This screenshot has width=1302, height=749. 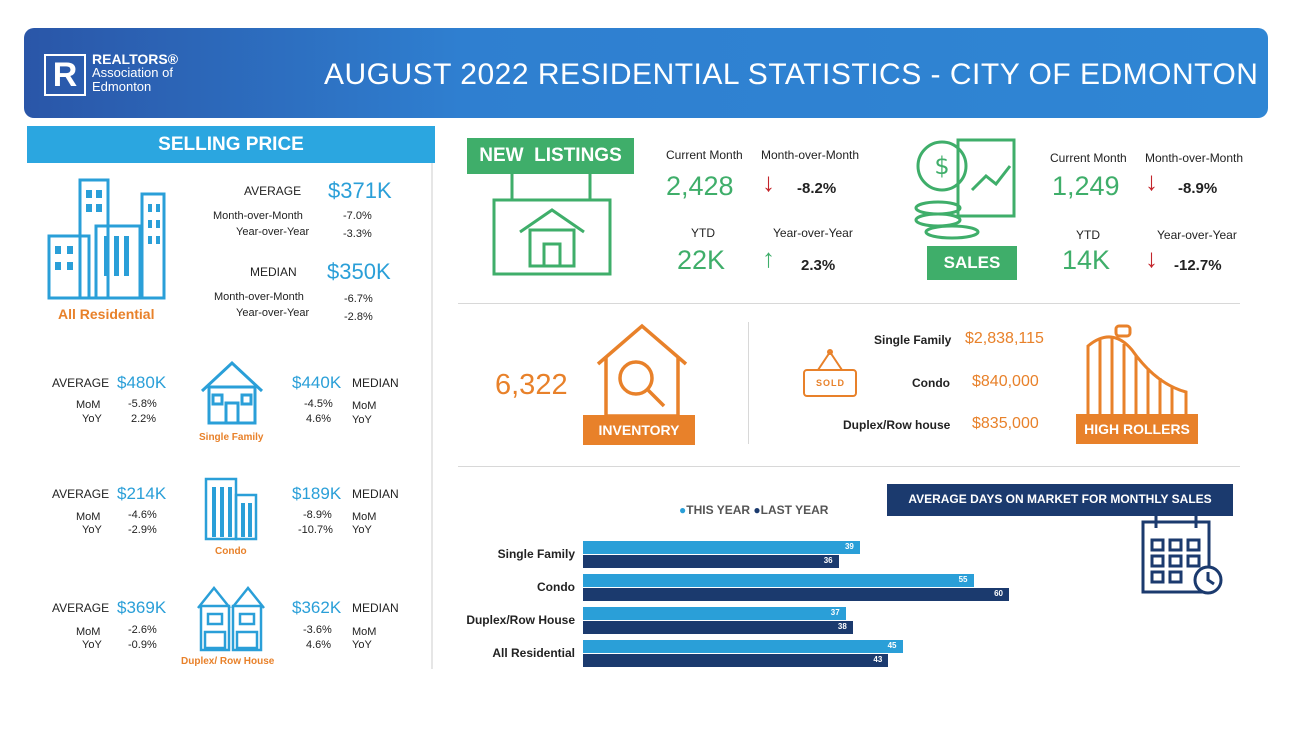 What do you see at coordinates (362, 530) in the screenshot?
I see `condo-med-yoy-label: YoY` at bounding box center [362, 530].